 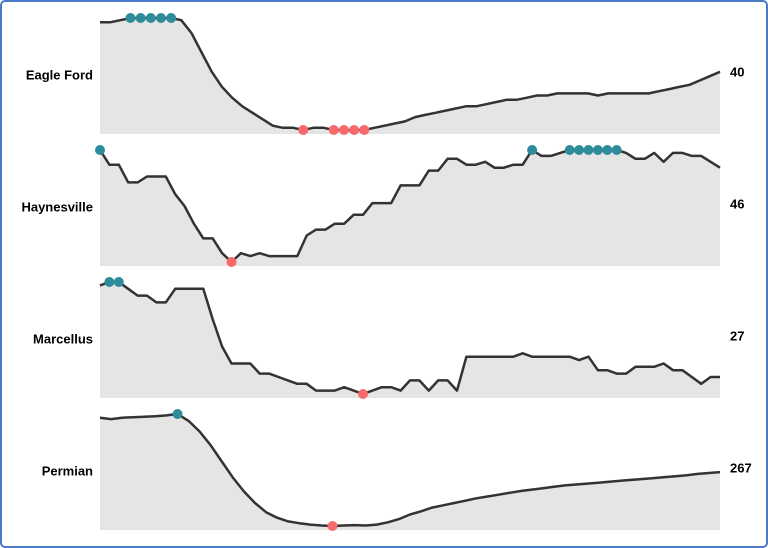 What do you see at coordinates (59, 74) in the screenshot?
I see `series-label: Eagle Ford` at bounding box center [59, 74].